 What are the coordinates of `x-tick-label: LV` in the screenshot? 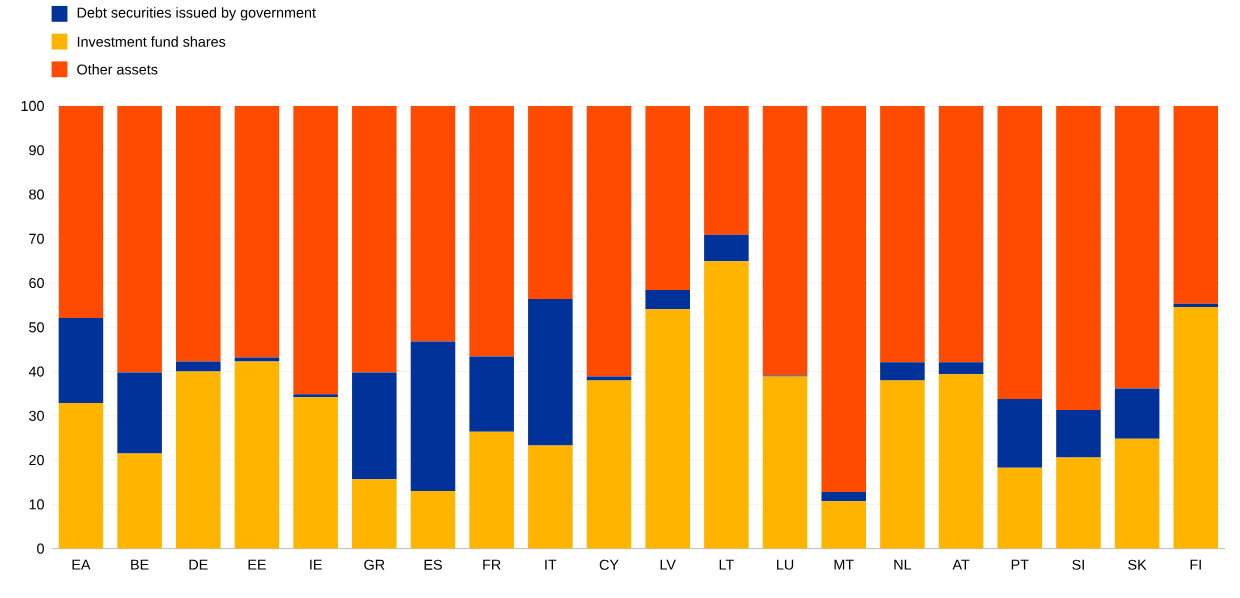 It's located at (668, 564).